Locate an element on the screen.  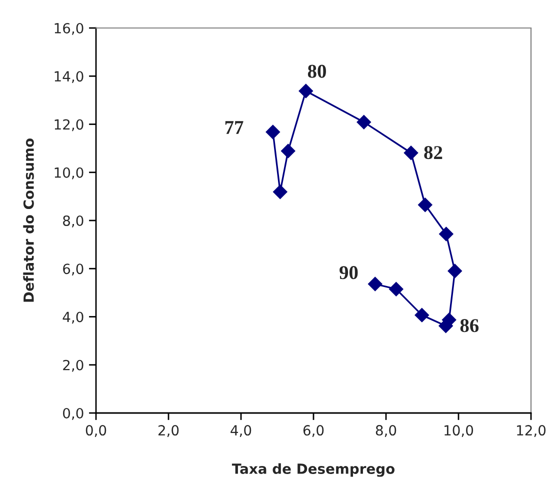
y-tick-label: 8,0 is located at coordinates (73, 221).